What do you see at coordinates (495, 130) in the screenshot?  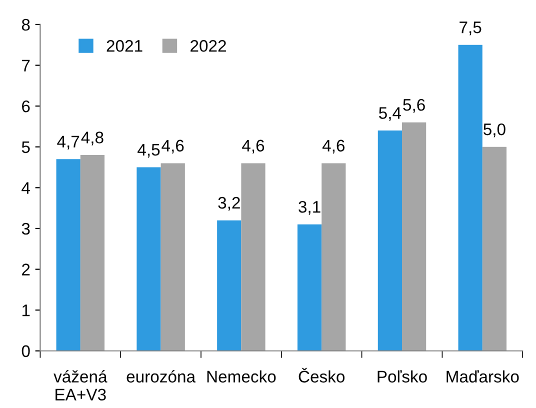 I see `data-label: 5,0` at bounding box center [495, 130].